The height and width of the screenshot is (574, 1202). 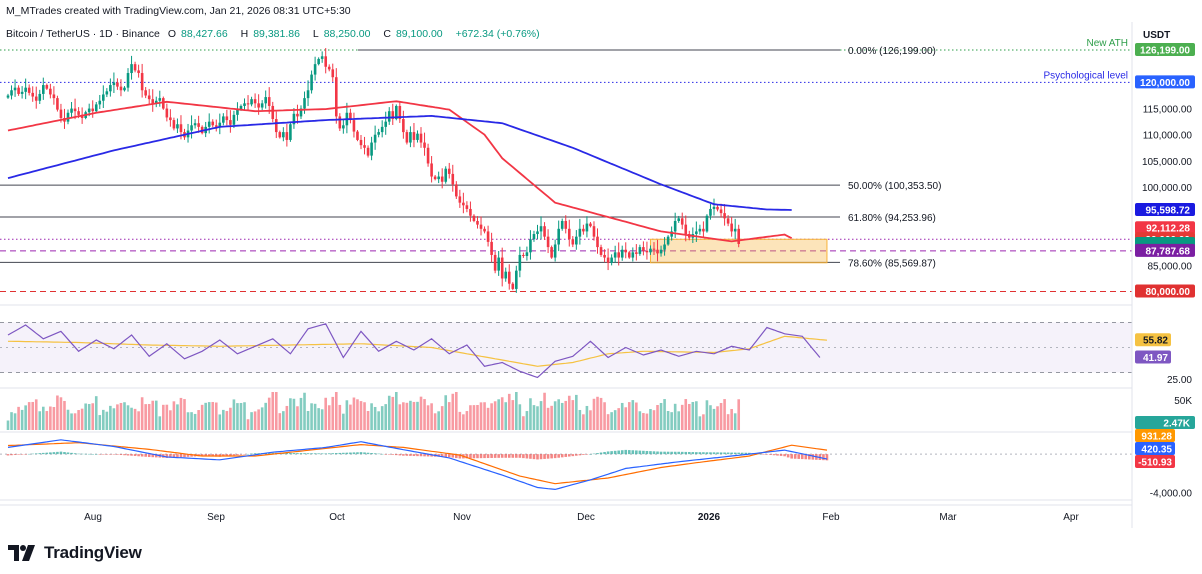 I want to click on symbol-title: Bitcoin / TetherUS · 1D · Binance, so click(x=83, y=34).